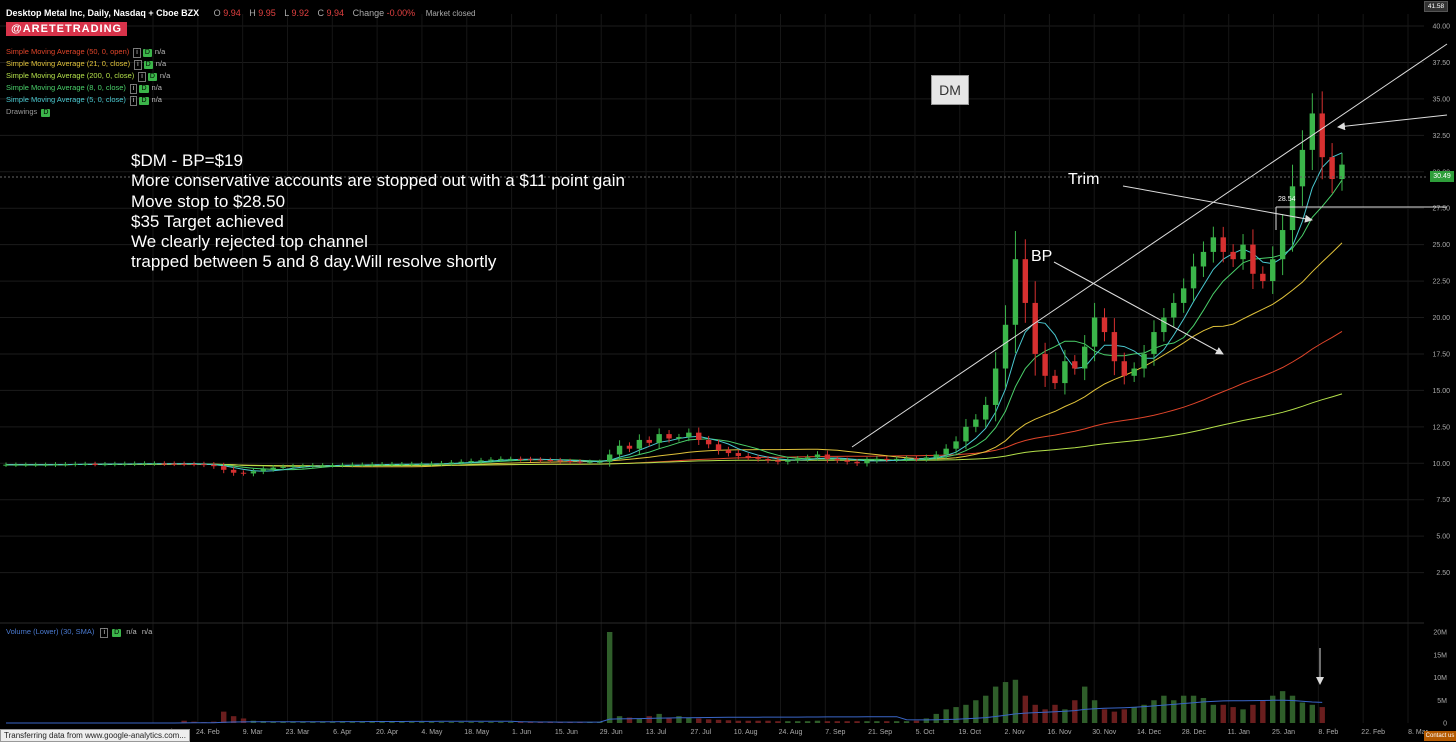  I want to click on high-label: H, so click(252, 13).